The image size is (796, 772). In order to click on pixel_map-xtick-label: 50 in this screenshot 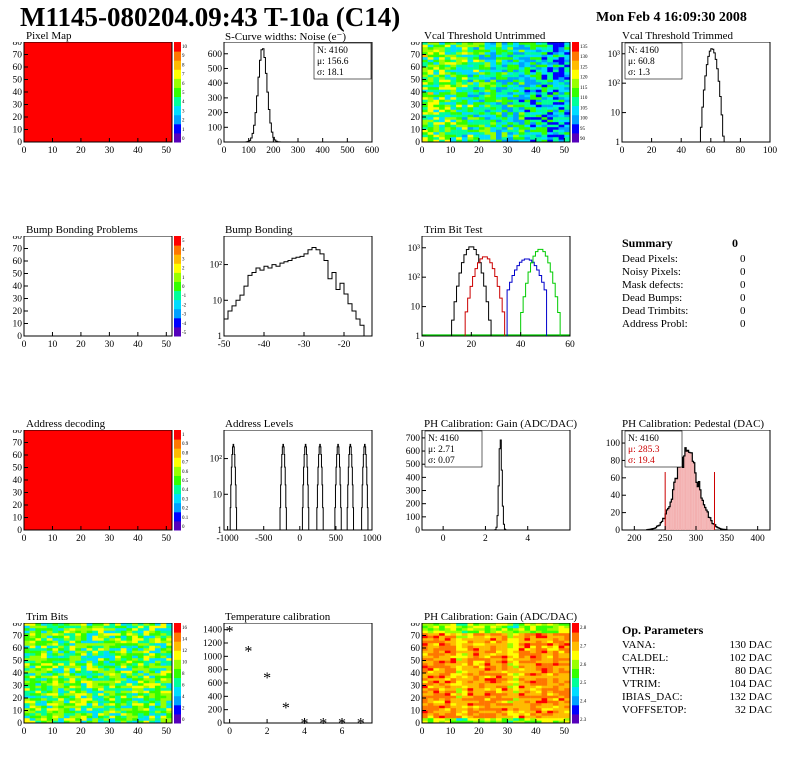, I will do `click(167, 151)`.